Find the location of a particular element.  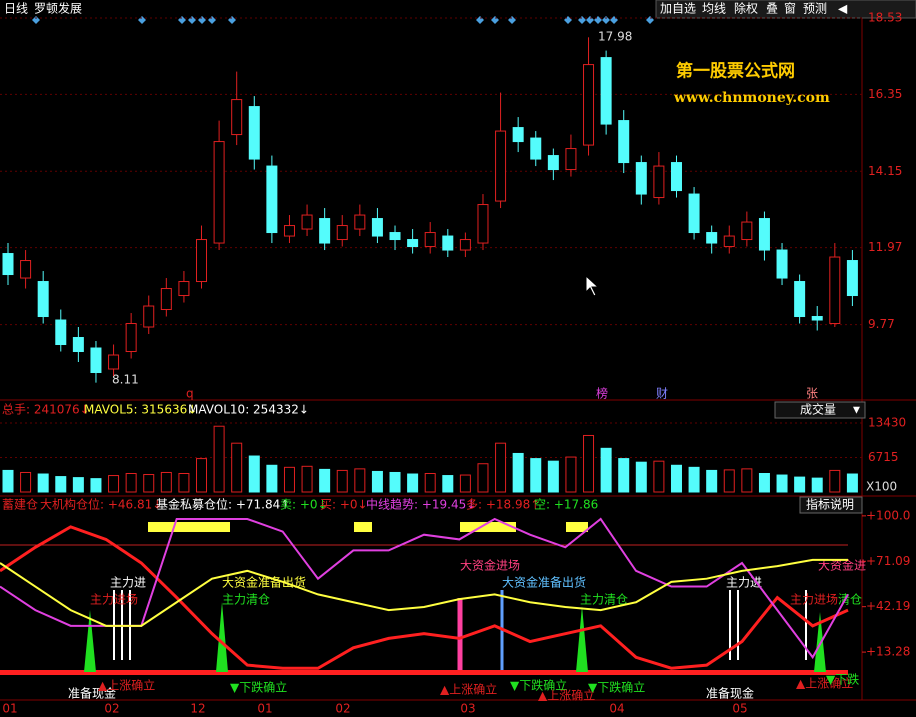

cursor is located at coordinates (592, 285).